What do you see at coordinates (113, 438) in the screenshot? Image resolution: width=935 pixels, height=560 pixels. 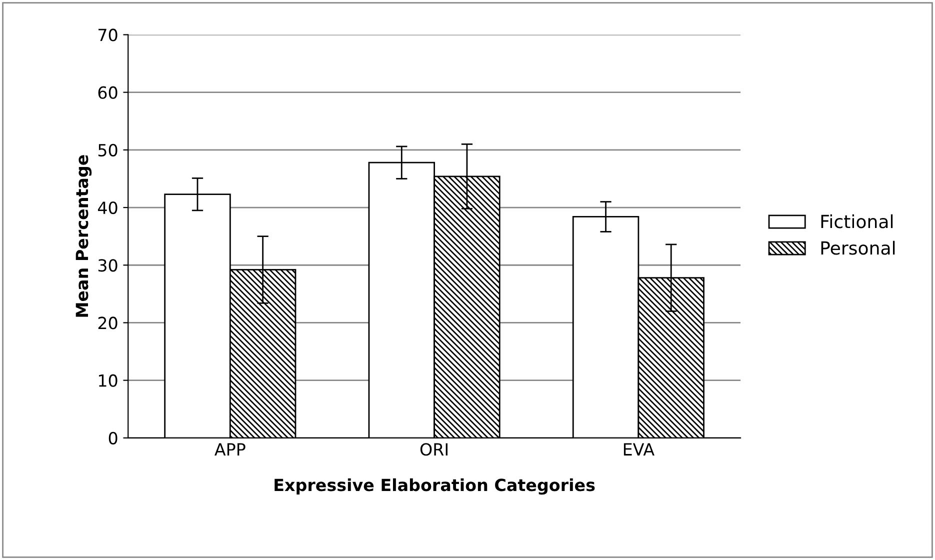 I see `y-tick-label: 0` at bounding box center [113, 438].